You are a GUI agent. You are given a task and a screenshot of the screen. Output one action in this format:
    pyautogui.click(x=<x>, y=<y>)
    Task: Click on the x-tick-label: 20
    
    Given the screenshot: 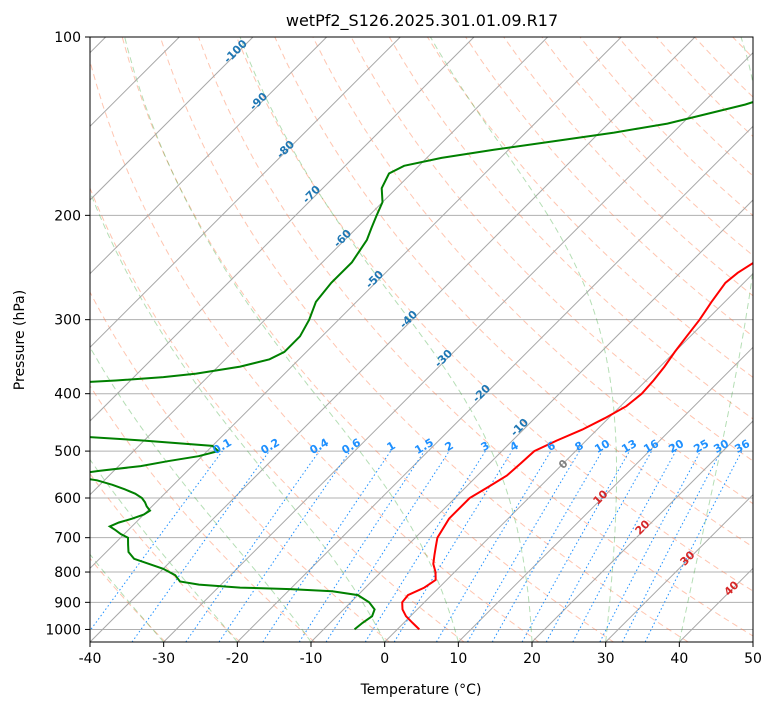 What is the action you would take?
    pyautogui.click(x=532, y=659)
    